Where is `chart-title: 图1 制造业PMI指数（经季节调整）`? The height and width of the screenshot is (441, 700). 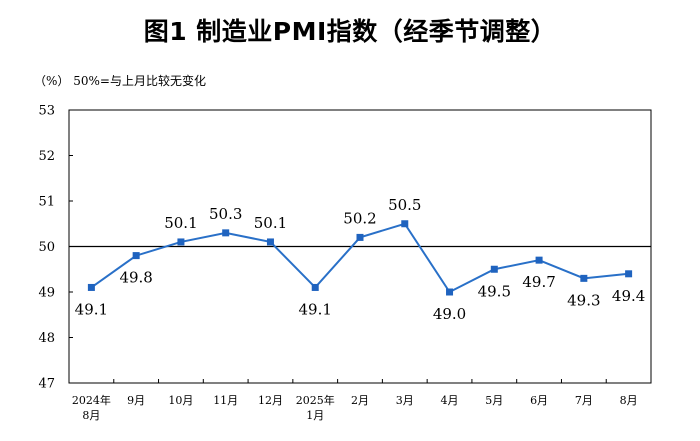 chart-title: 图1 制造业PMI指数（经季节调整） is located at coordinates (350, 31).